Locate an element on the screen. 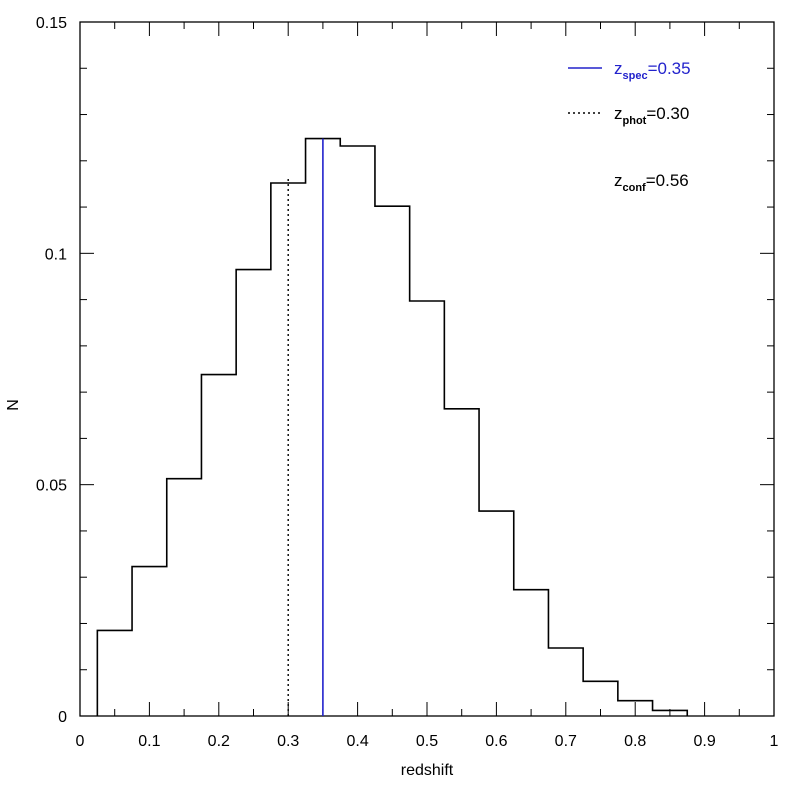  x-tick-label: 1 is located at coordinates (774, 741).